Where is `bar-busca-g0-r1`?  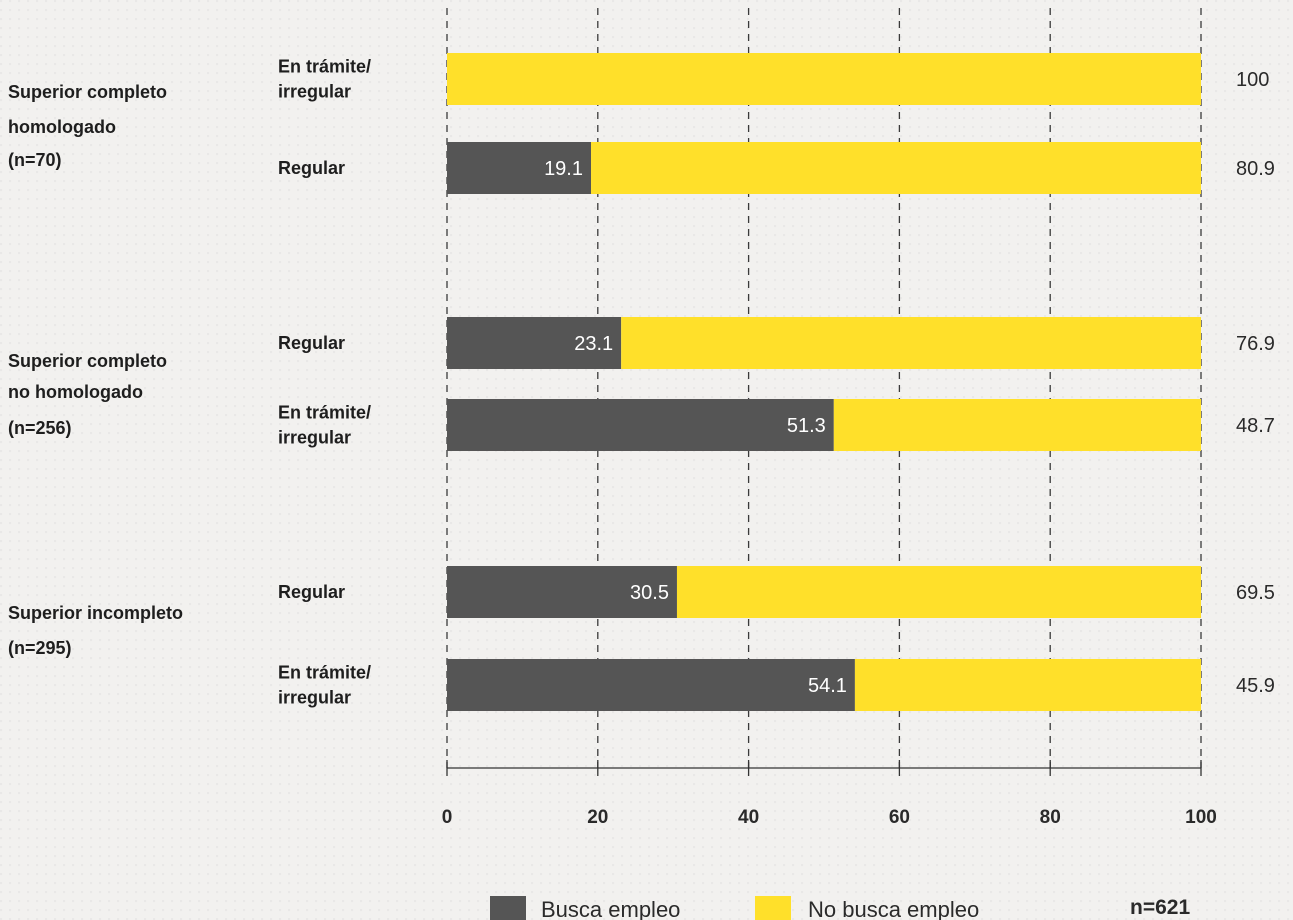
bar-busca-g0-r1 is located at coordinates (519, 168).